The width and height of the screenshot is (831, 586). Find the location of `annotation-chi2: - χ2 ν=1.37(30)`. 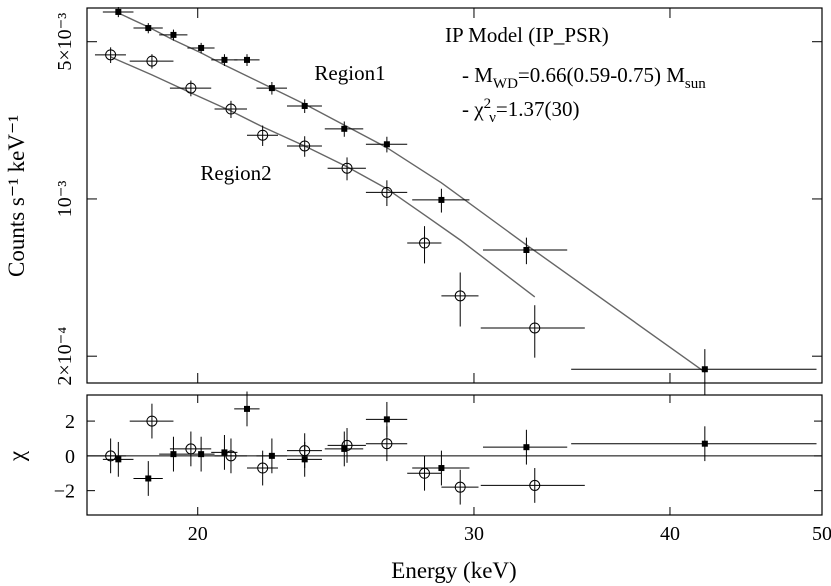

annotation-chi2: - χ2 ν=1.37(30) is located at coordinates (520, 111).